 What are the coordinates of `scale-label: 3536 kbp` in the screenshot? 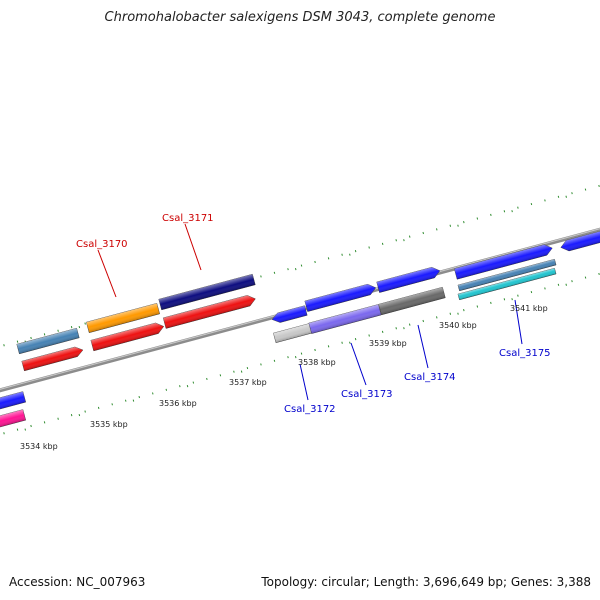 It's located at (178, 403).